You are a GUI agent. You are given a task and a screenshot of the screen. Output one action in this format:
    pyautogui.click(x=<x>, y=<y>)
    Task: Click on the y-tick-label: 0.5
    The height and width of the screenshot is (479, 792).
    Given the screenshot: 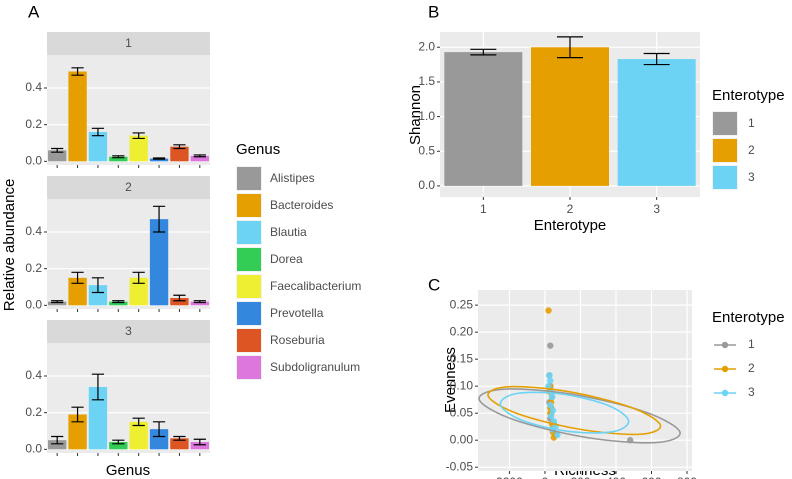 What is the action you would take?
    pyautogui.click(x=426, y=150)
    